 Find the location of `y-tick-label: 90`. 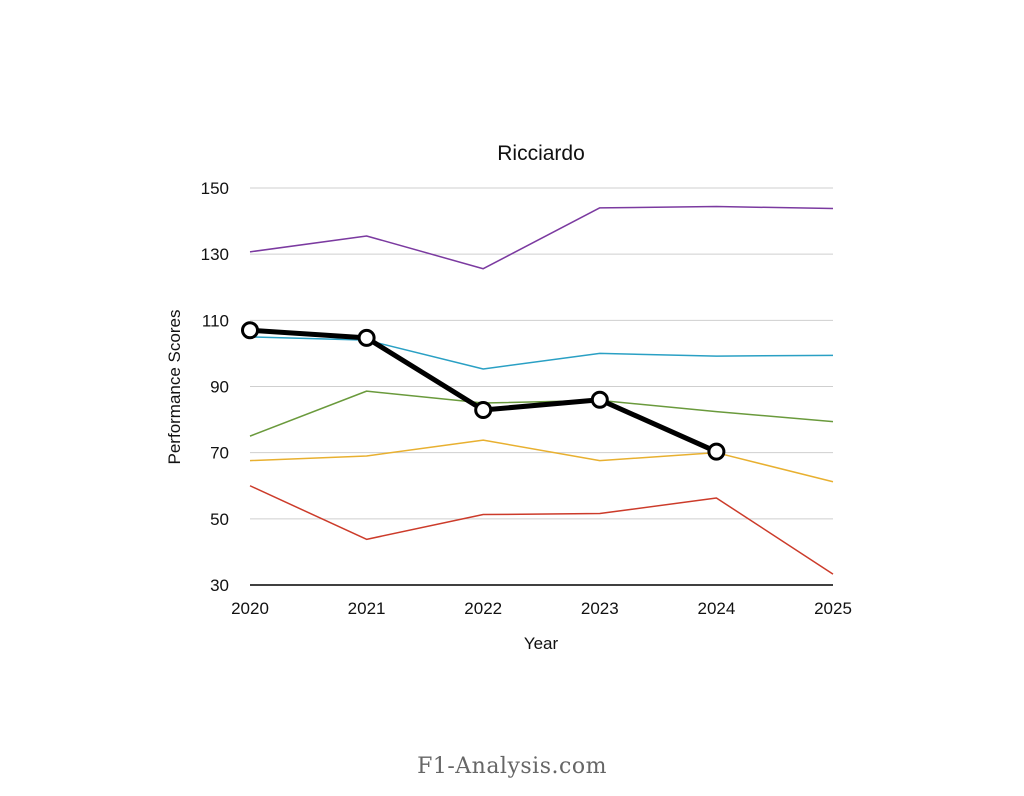

y-tick-label: 90 is located at coordinates (219, 387).